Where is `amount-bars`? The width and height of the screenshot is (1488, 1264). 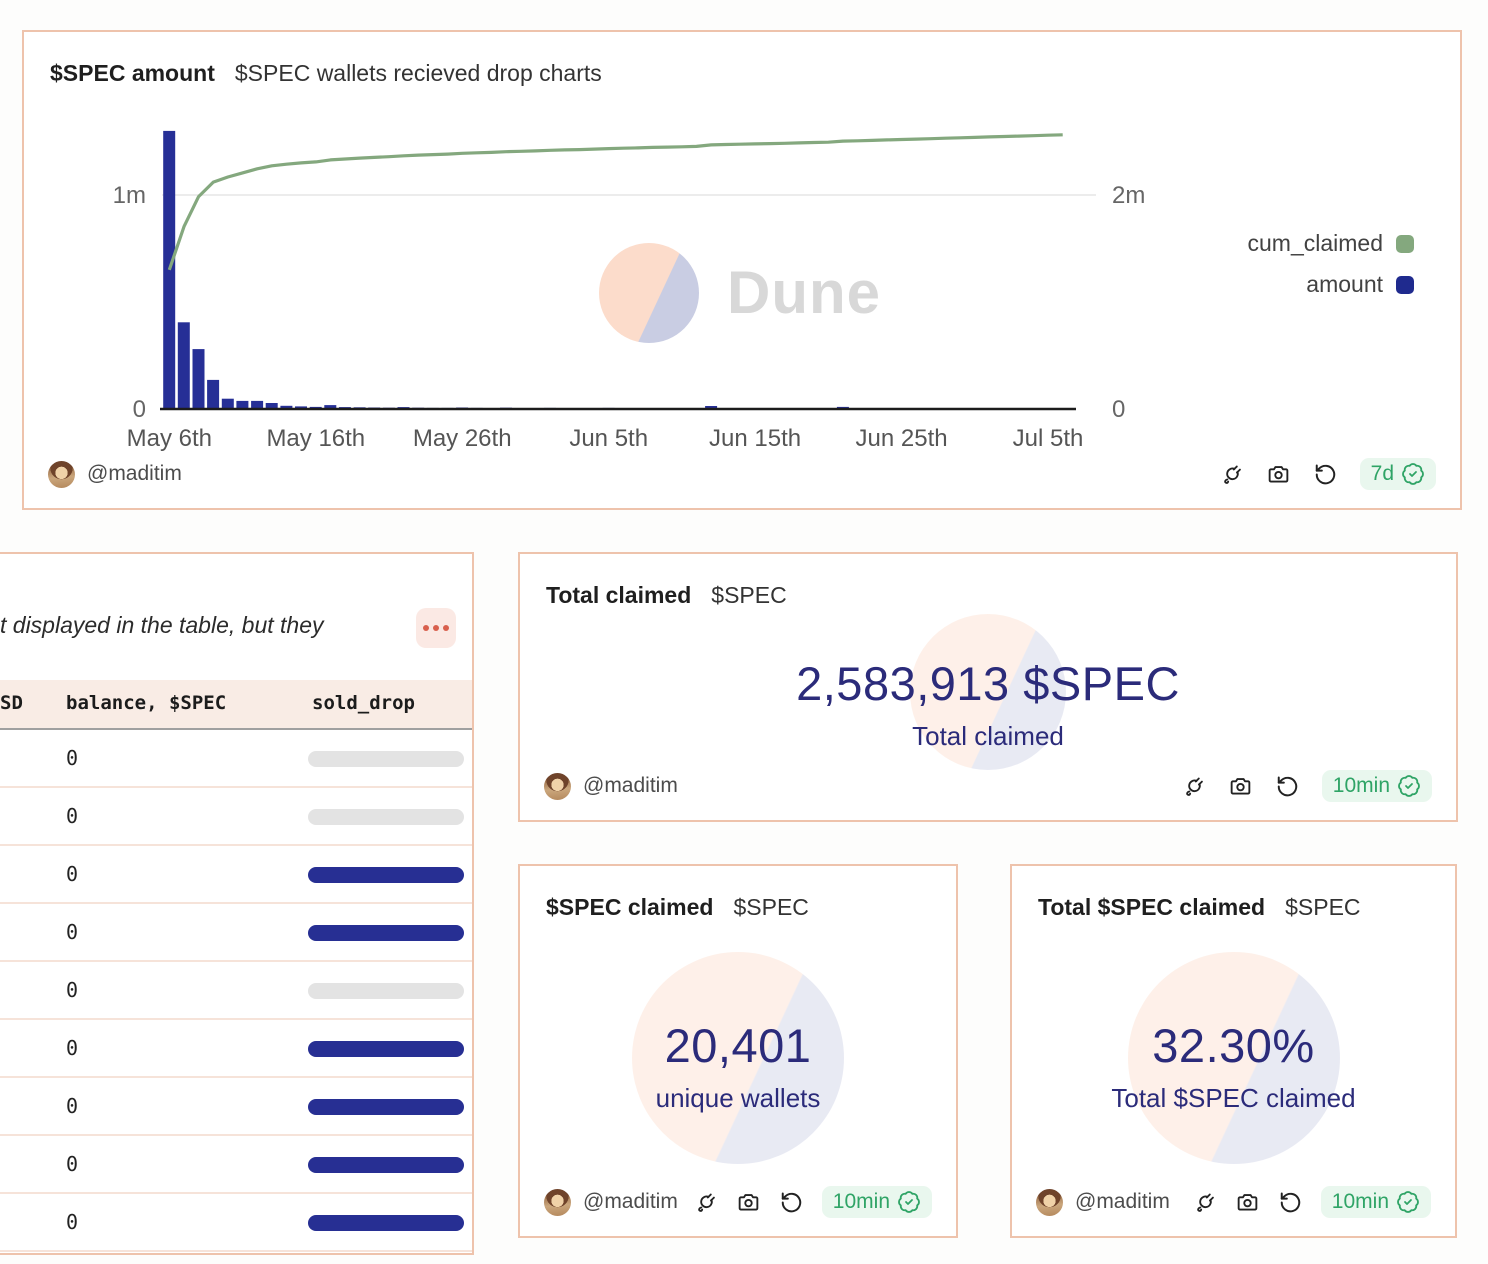 amount-bars is located at coordinates (616, 269).